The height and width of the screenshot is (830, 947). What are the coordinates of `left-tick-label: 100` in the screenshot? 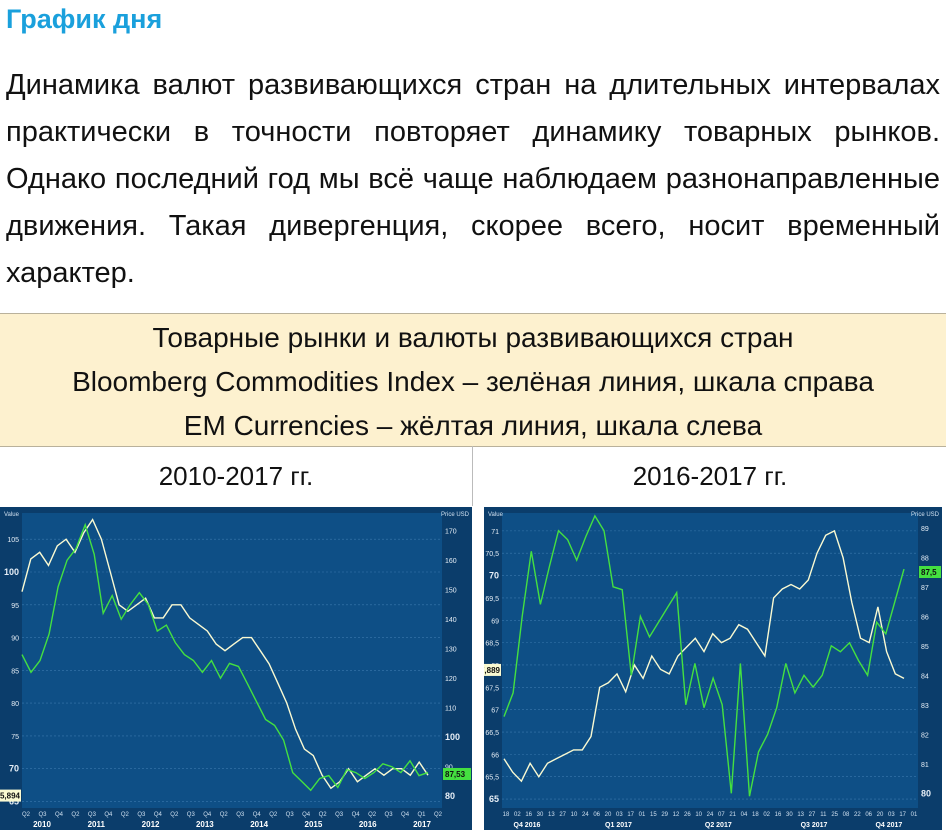 It's located at (11, 572).